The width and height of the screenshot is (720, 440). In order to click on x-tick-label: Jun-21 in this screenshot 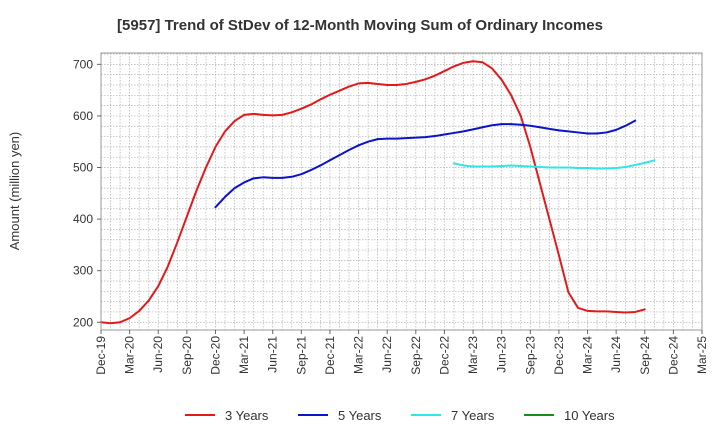, I will do `click(273, 354)`.